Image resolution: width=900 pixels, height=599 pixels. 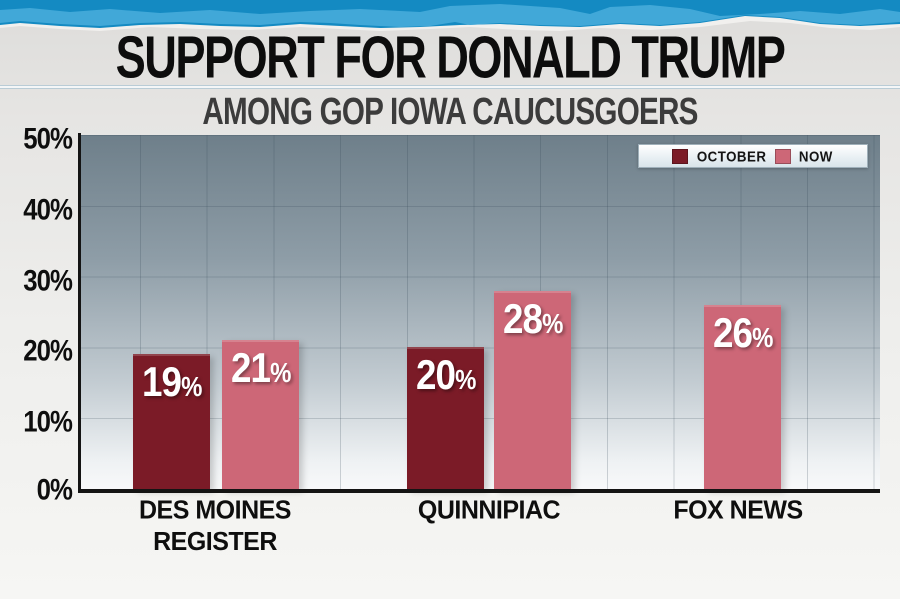 What do you see at coordinates (445, 418) in the screenshot?
I see `bar-quinnipiac-october: 20%` at bounding box center [445, 418].